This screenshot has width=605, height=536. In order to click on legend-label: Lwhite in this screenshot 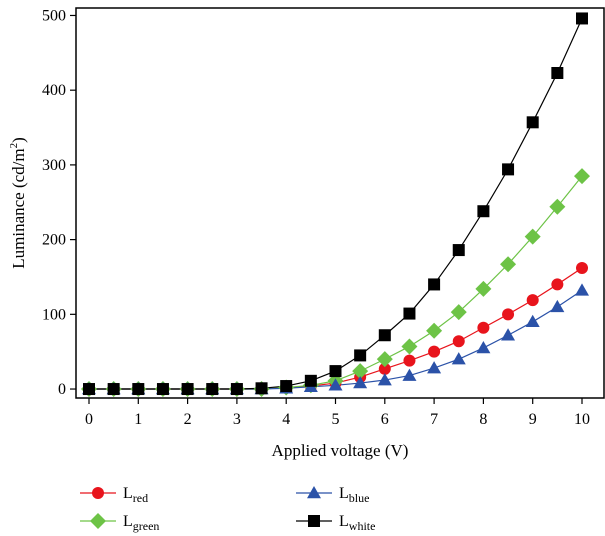, I will do `click(357, 523)`.